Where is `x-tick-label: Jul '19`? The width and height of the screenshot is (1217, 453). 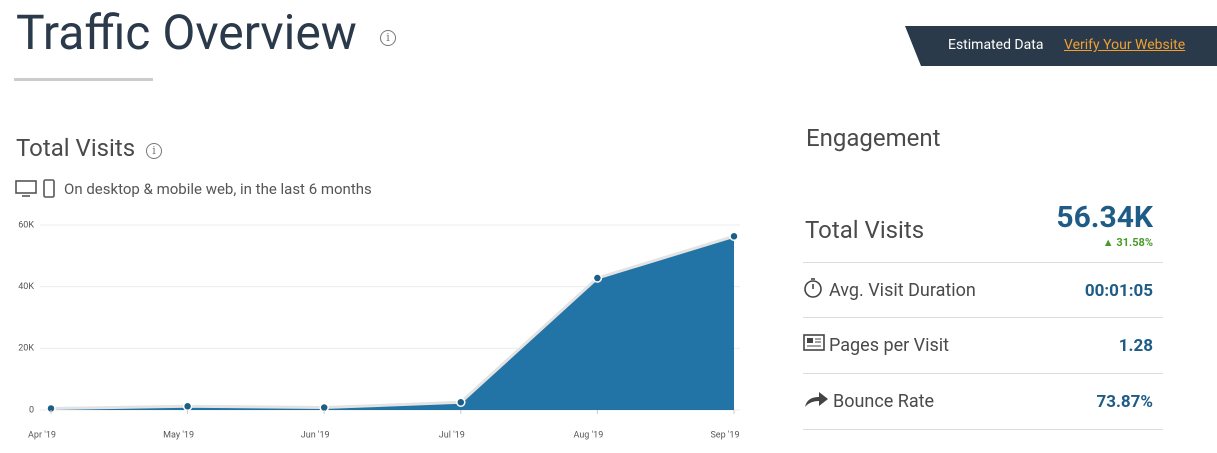
x-tick-label: Jul '19 is located at coordinates (452, 435).